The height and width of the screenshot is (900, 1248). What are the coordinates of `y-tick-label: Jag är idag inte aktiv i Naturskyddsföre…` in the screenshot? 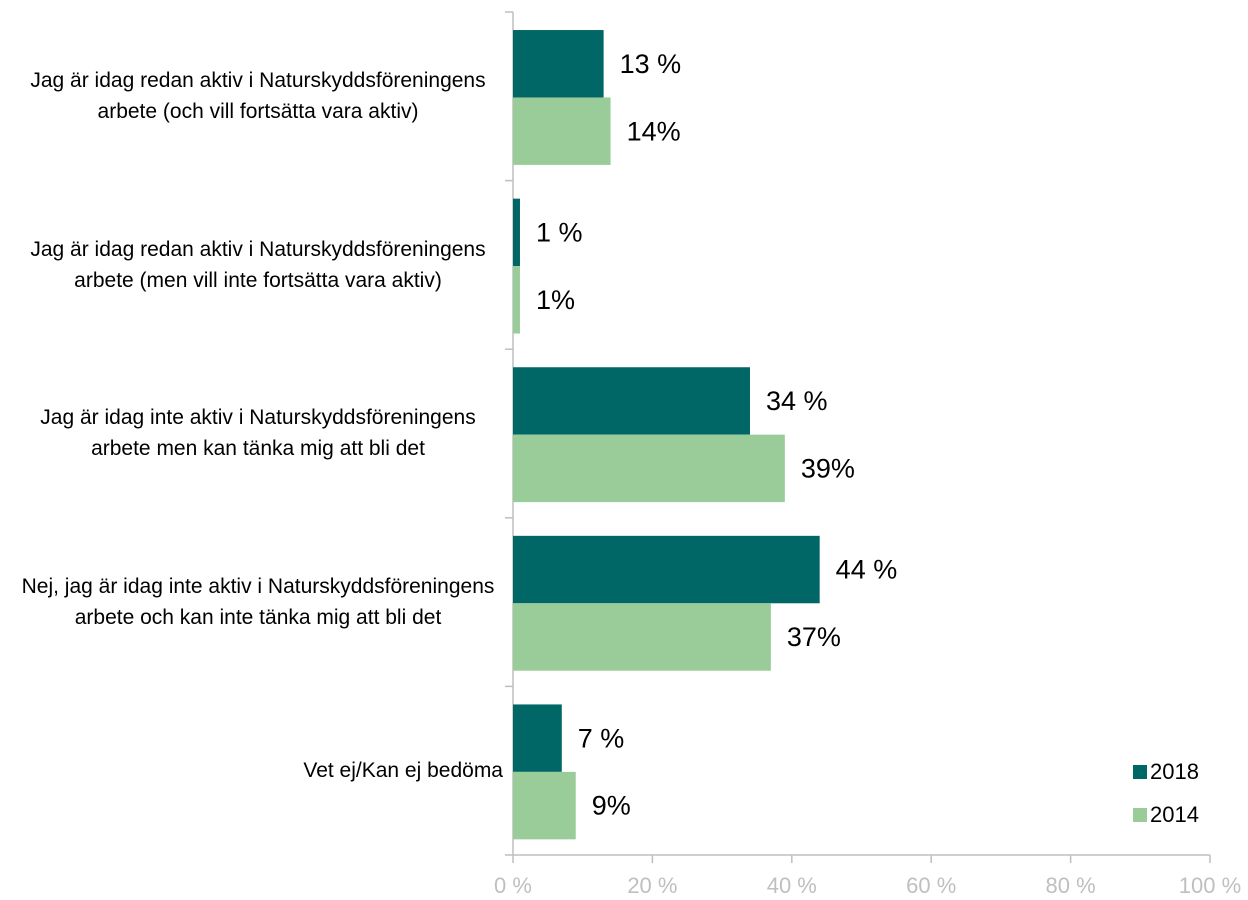 It's located at (258, 433).